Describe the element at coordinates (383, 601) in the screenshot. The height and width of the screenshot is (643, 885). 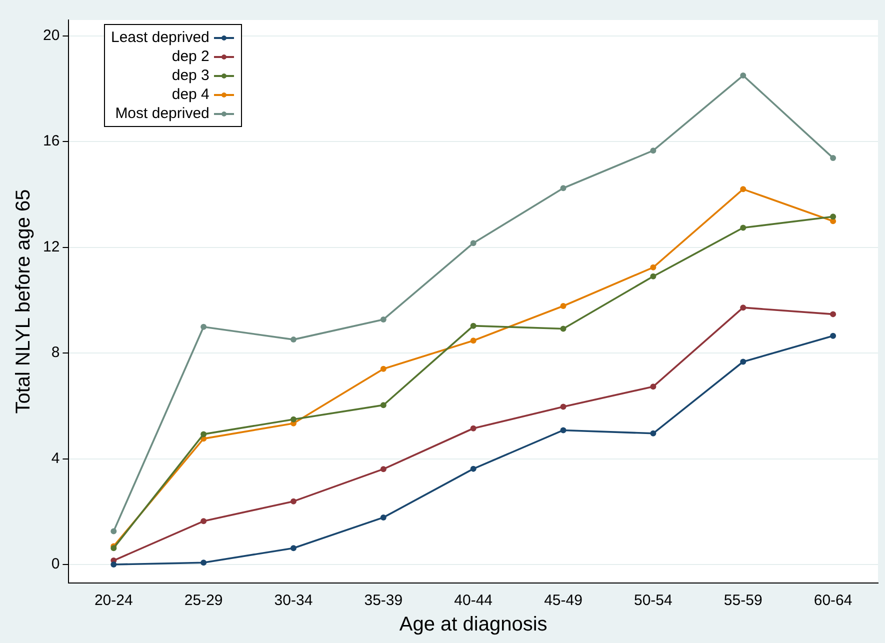
I see `x-tick-label: 35-39` at that location.